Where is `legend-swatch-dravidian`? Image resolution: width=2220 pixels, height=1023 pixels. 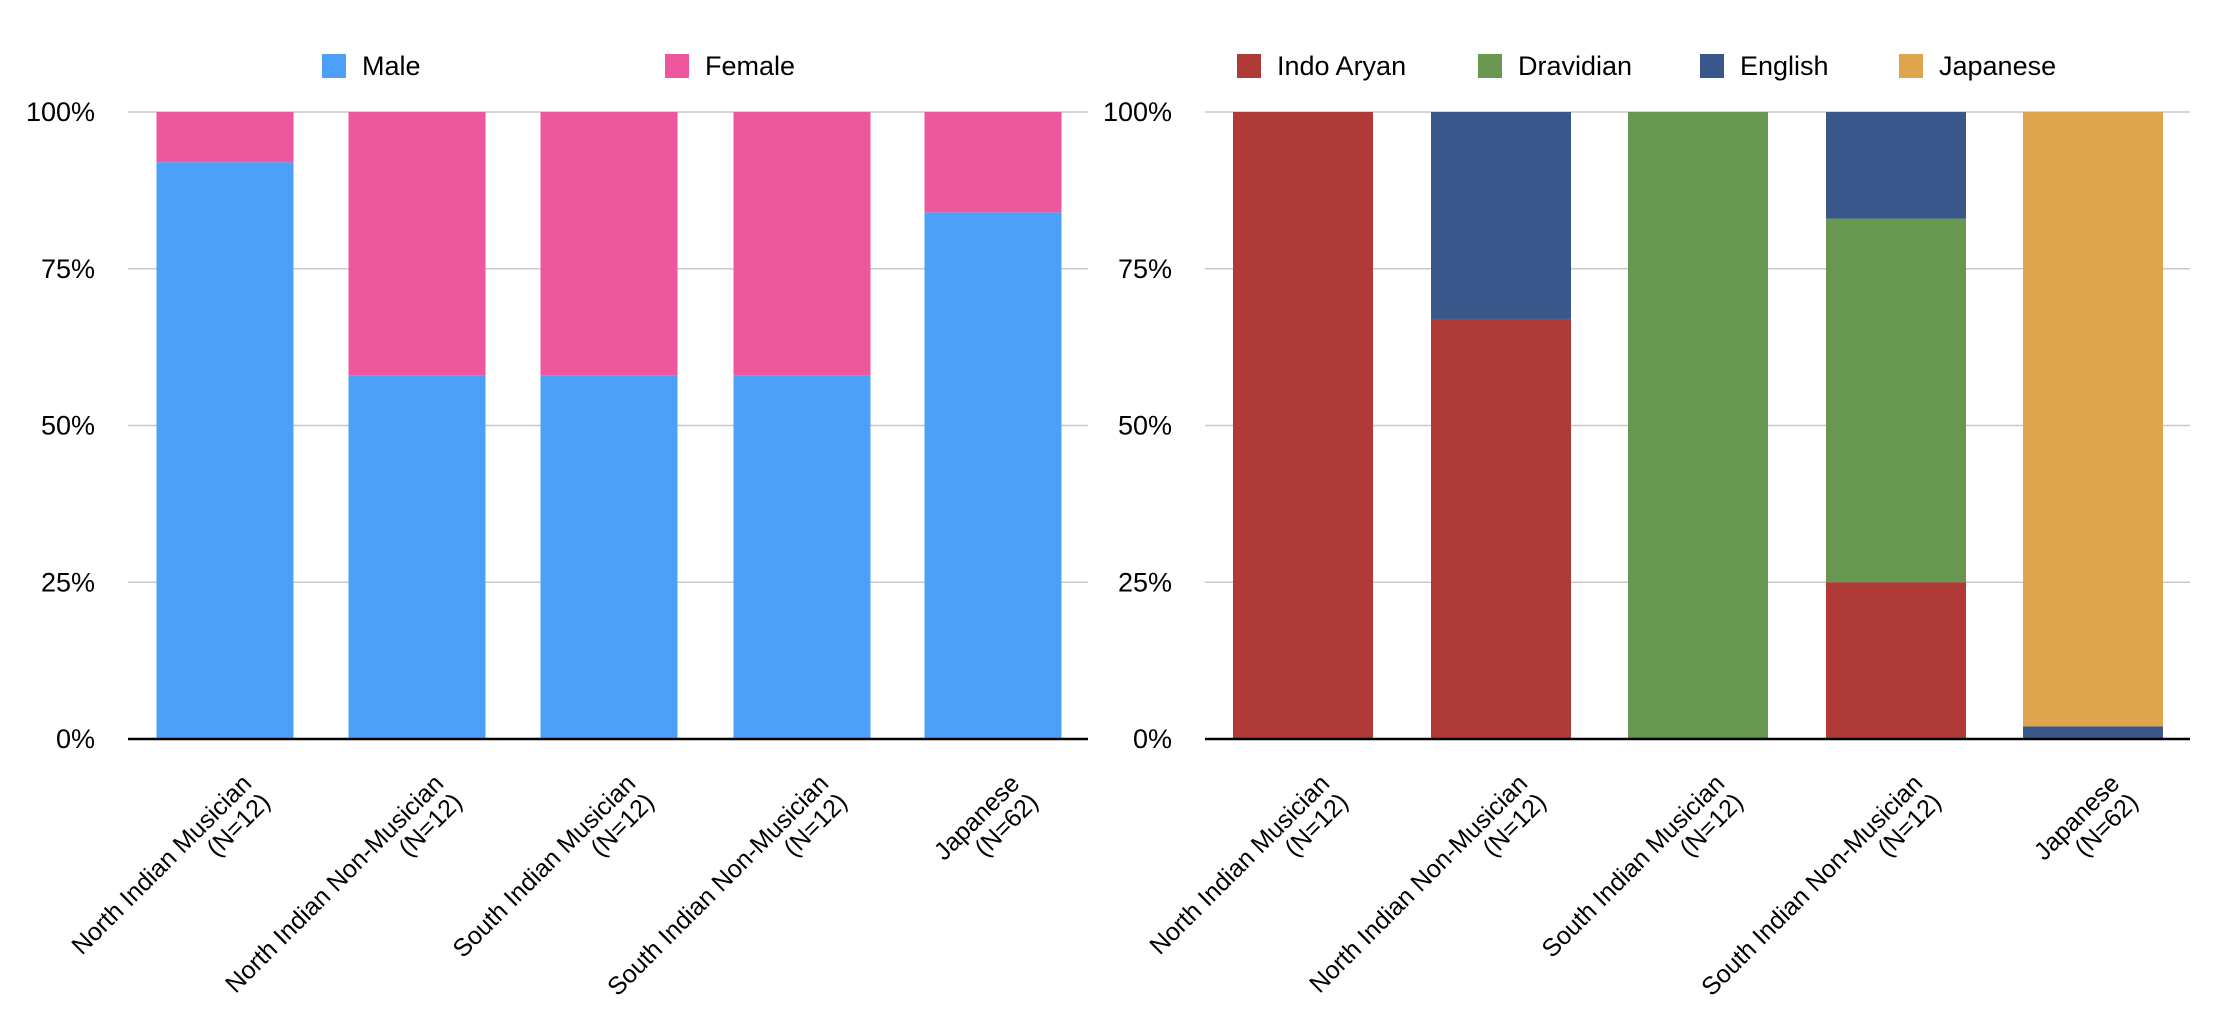 legend-swatch-dravidian is located at coordinates (1490, 66).